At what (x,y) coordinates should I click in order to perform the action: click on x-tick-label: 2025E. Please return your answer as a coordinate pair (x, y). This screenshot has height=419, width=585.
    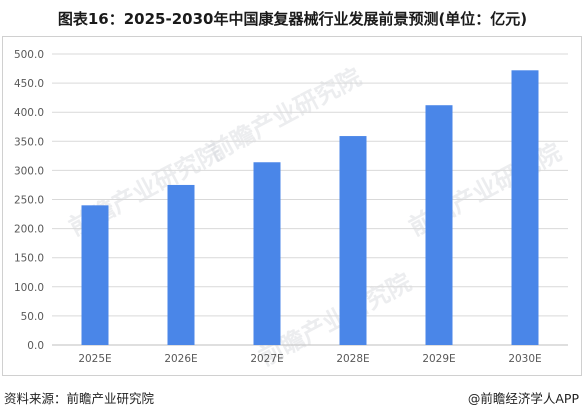
    Looking at the image, I should click on (94, 359).